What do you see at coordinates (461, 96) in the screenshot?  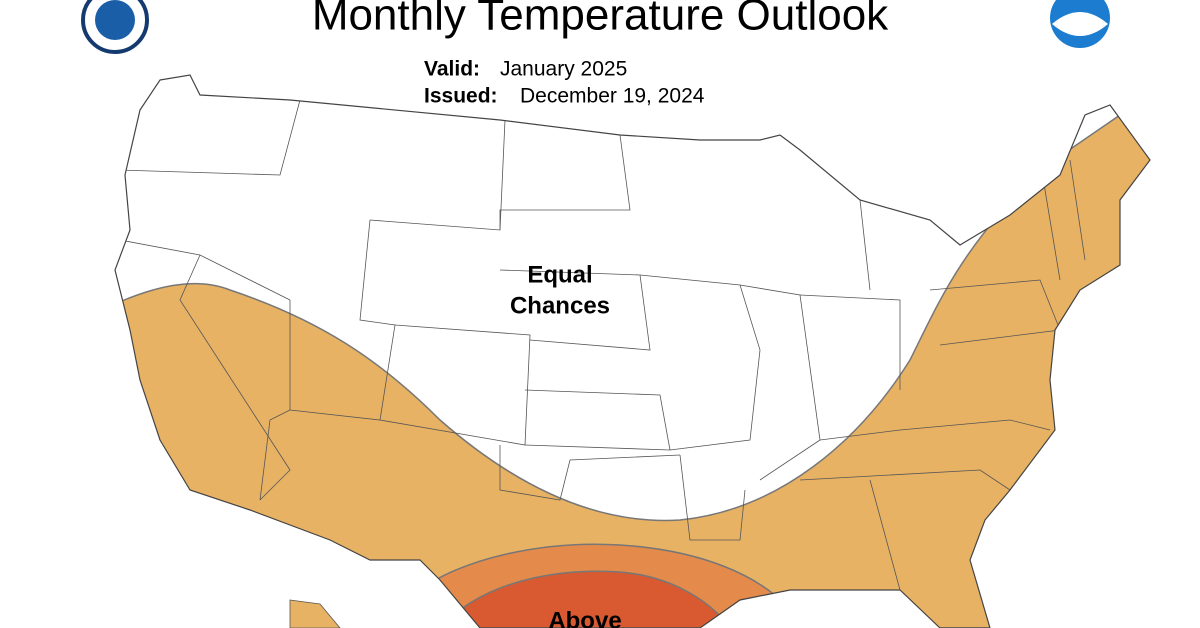 I see `issued-label: Issued:` at bounding box center [461, 96].